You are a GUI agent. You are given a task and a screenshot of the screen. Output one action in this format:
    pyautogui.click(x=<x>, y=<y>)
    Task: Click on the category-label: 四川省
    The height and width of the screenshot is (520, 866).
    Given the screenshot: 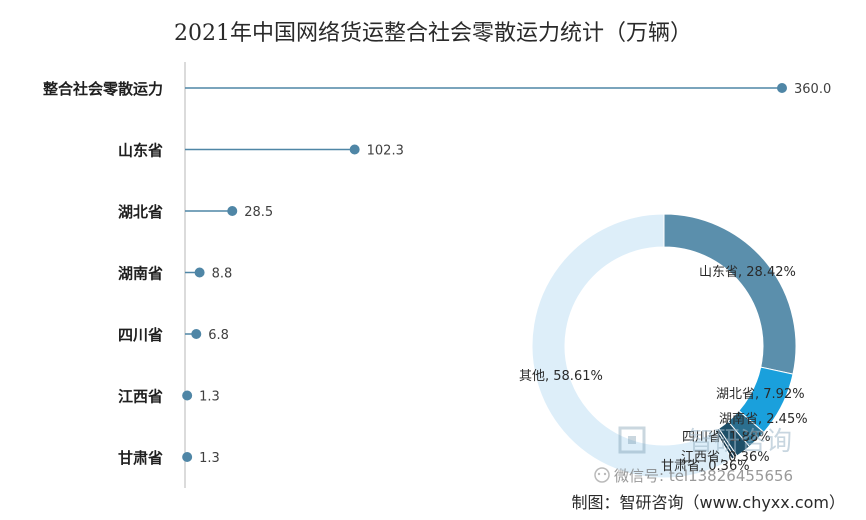 What is the action you would take?
    pyautogui.click(x=140, y=335)
    